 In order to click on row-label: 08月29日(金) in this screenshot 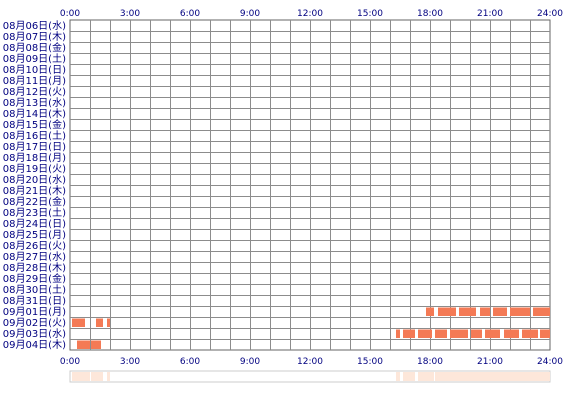, I will do `click(34, 278)`.